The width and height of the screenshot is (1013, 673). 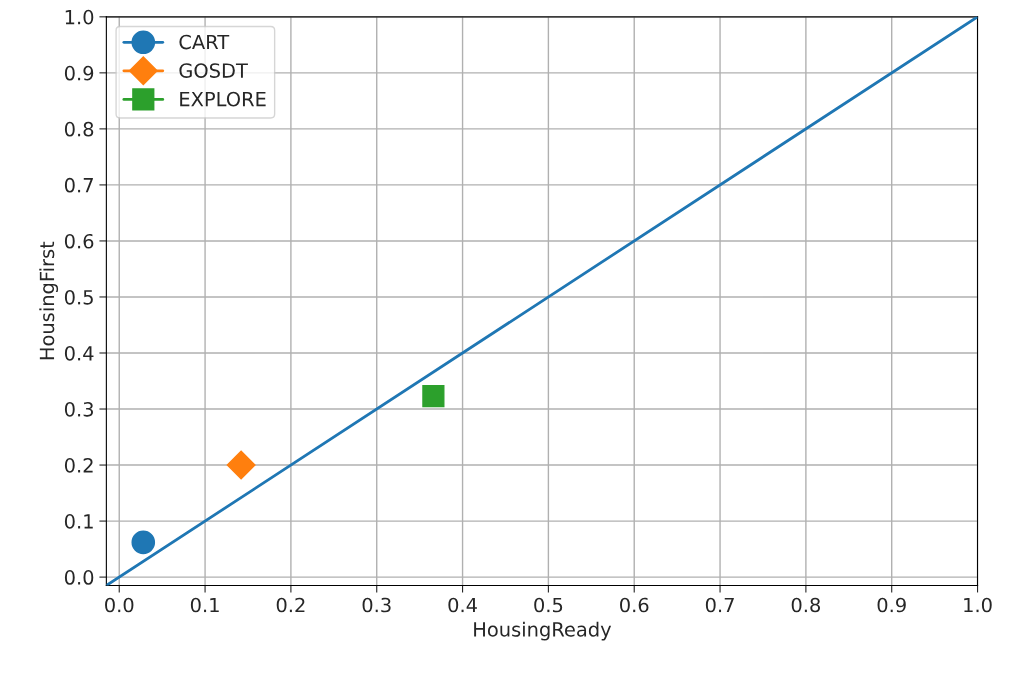 What do you see at coordinates (78, 465) in the screenshot?
I see `y-tick-label: 0.2` at bounding box center [78, 465].